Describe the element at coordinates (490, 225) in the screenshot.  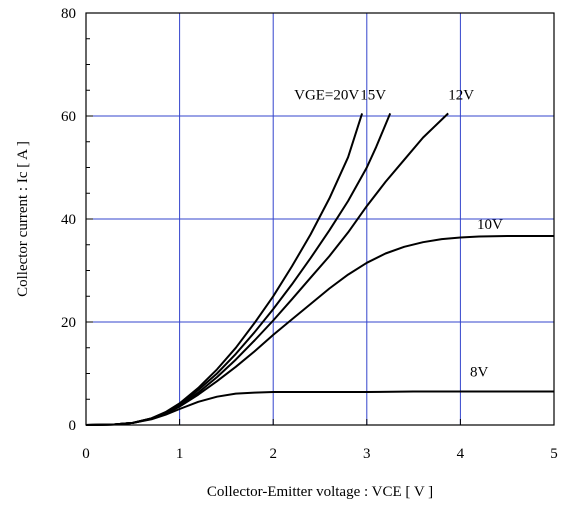
I see `curve-label: 10V` at that location.